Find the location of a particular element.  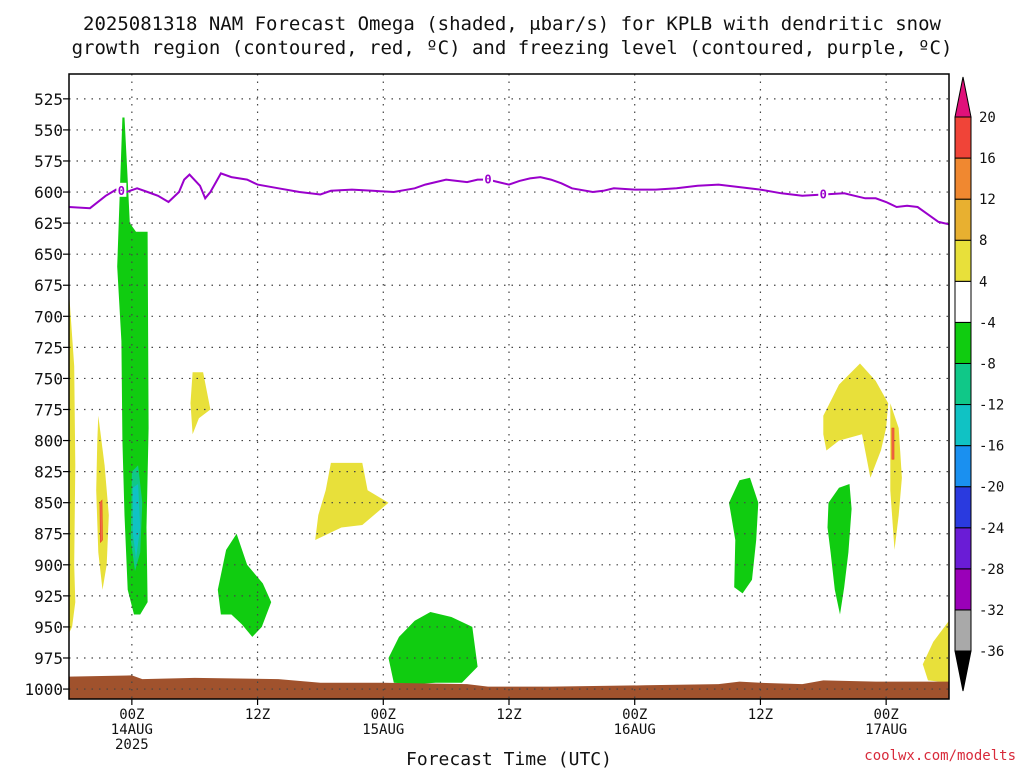

colorbar-label-8: -4 is located at coordinates (987, 323).